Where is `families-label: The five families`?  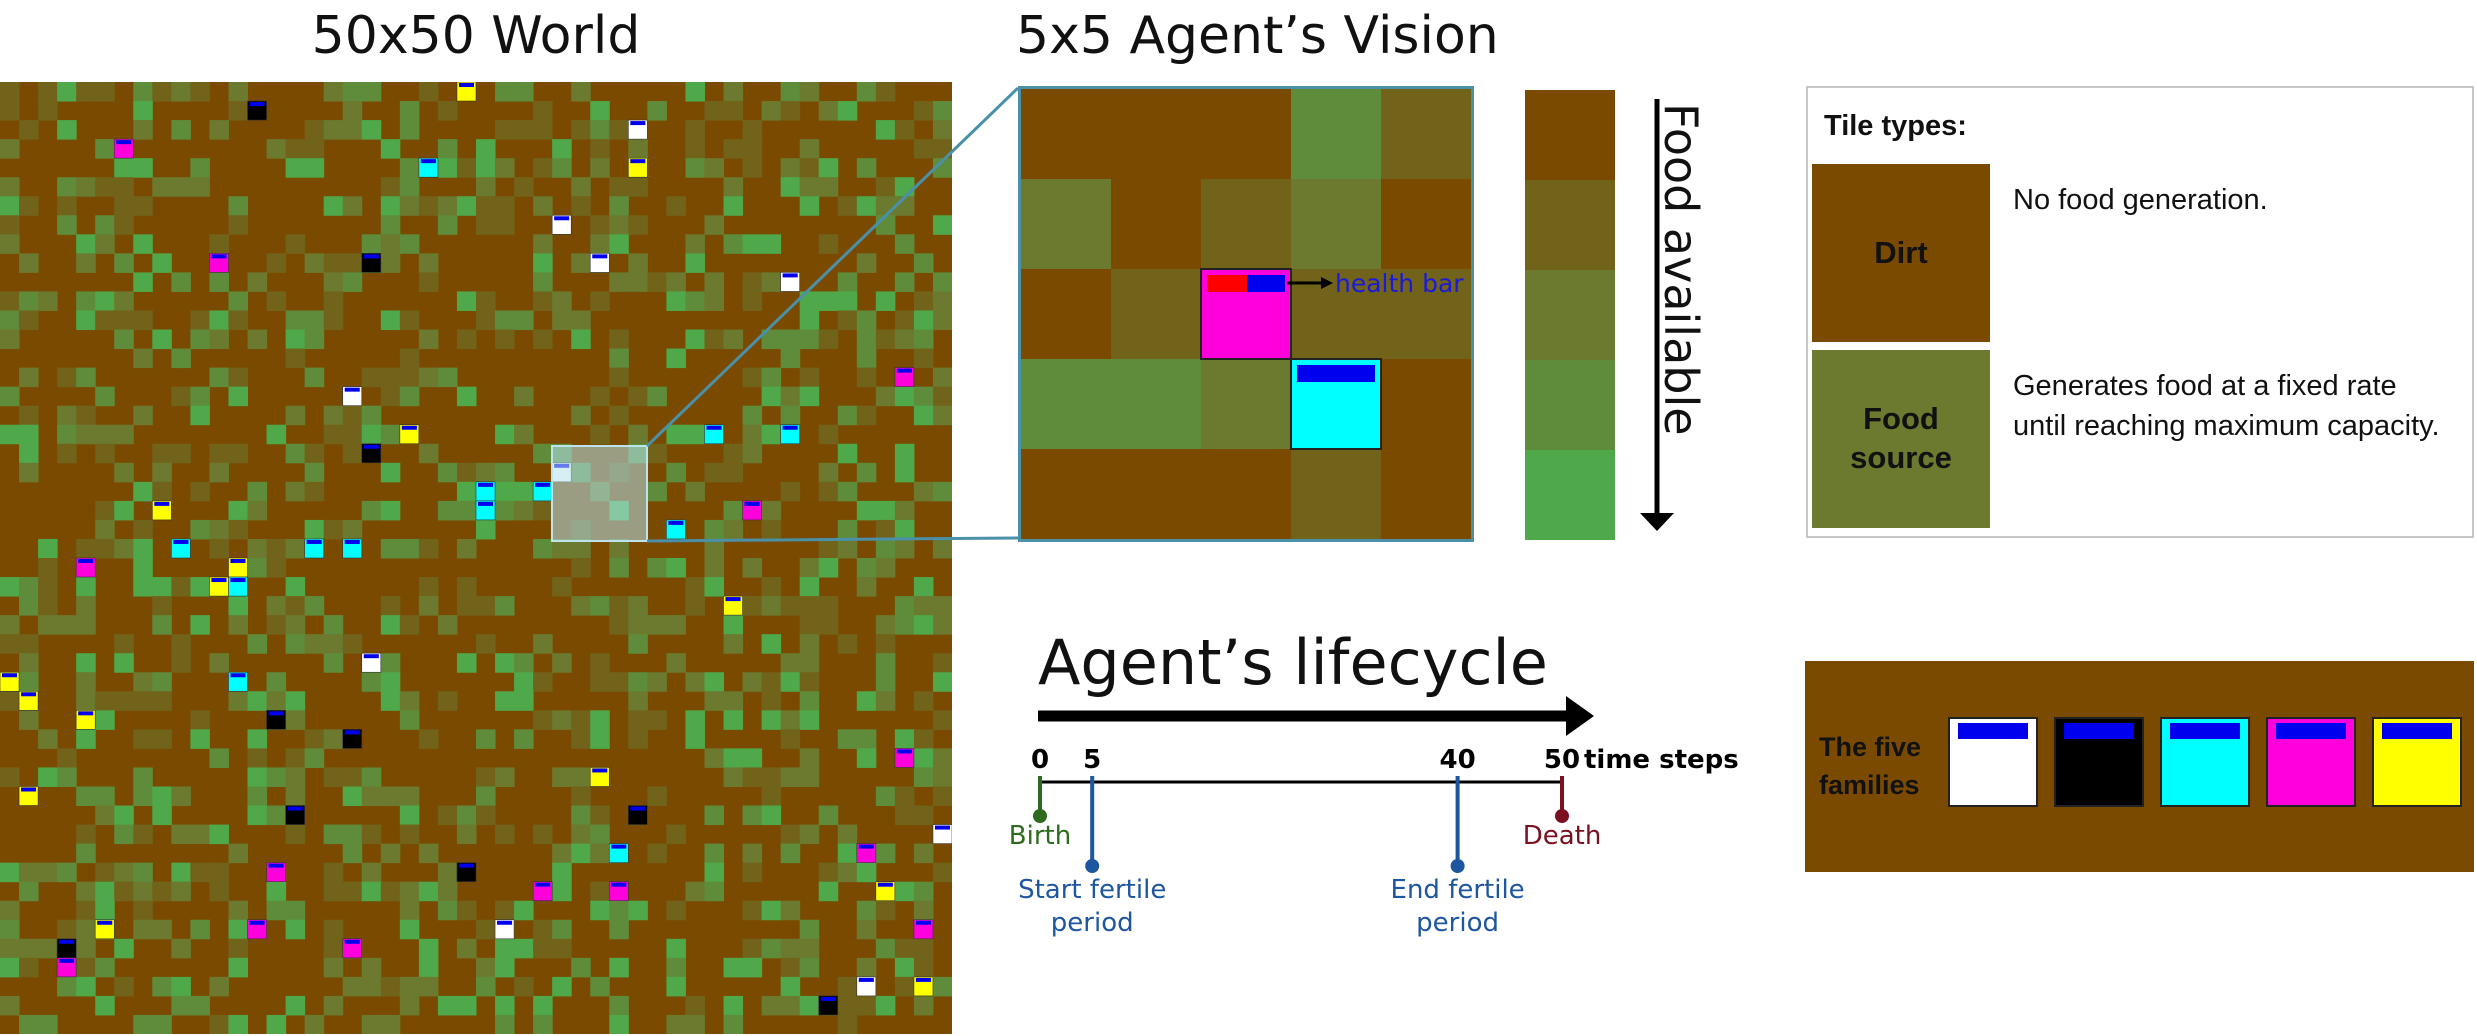 families-label: The five families is located at coordinates (1870, 766).